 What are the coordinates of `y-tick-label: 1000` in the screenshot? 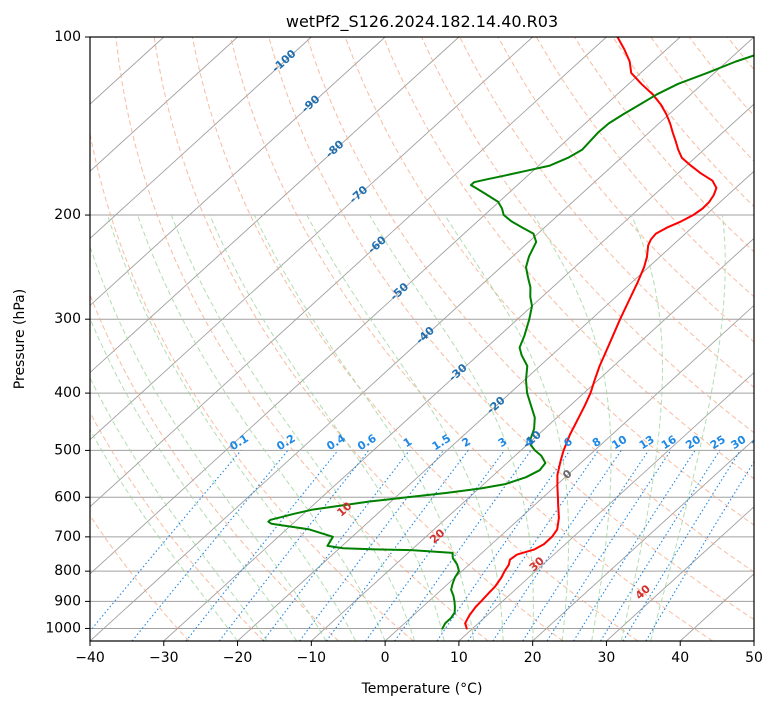 It's located at (63, 628).